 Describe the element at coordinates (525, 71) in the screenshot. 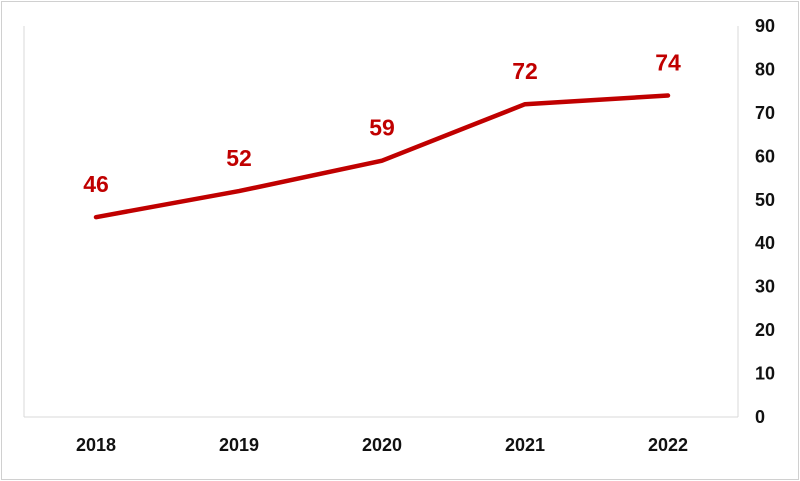

I see `data-label: 72` at that location.